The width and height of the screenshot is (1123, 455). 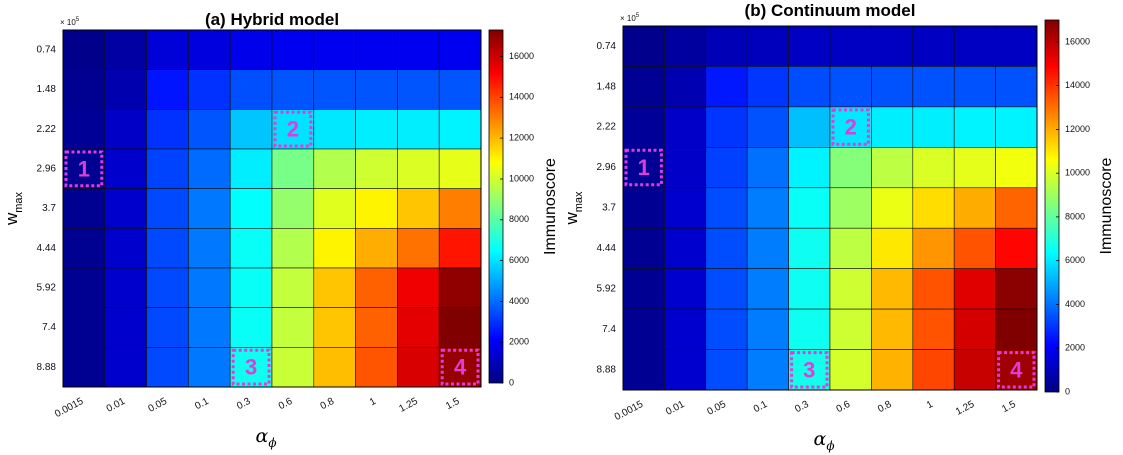 I want to click on colorbar-tick-label: 0, so click(x=1067, y=391).